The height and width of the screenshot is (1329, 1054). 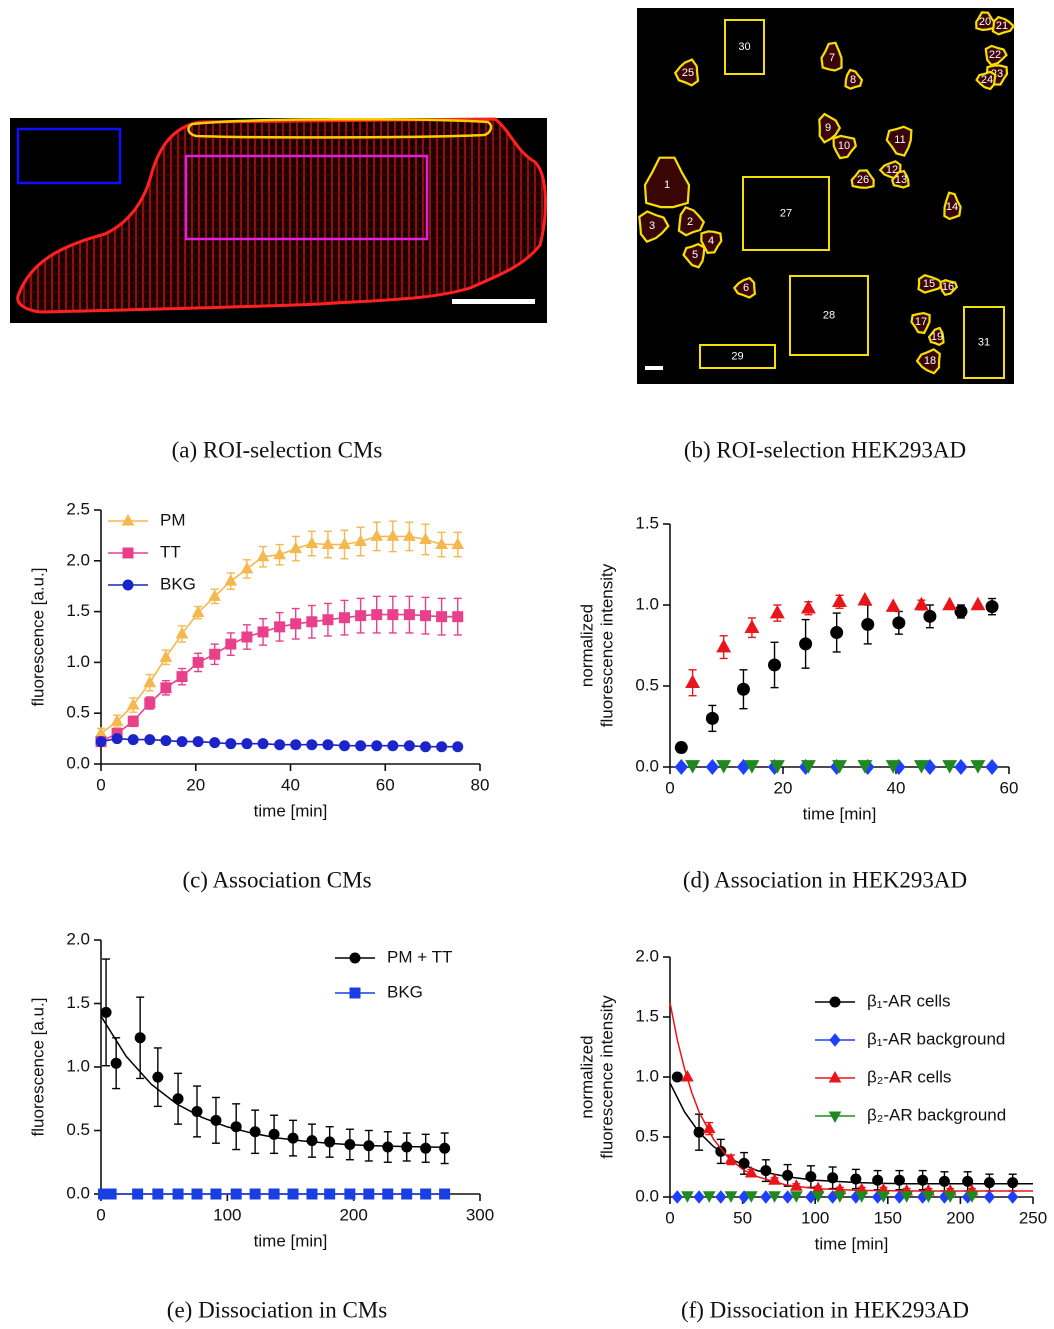 I want to click on x-tick-label: 150, so click(x=888, y=1217).